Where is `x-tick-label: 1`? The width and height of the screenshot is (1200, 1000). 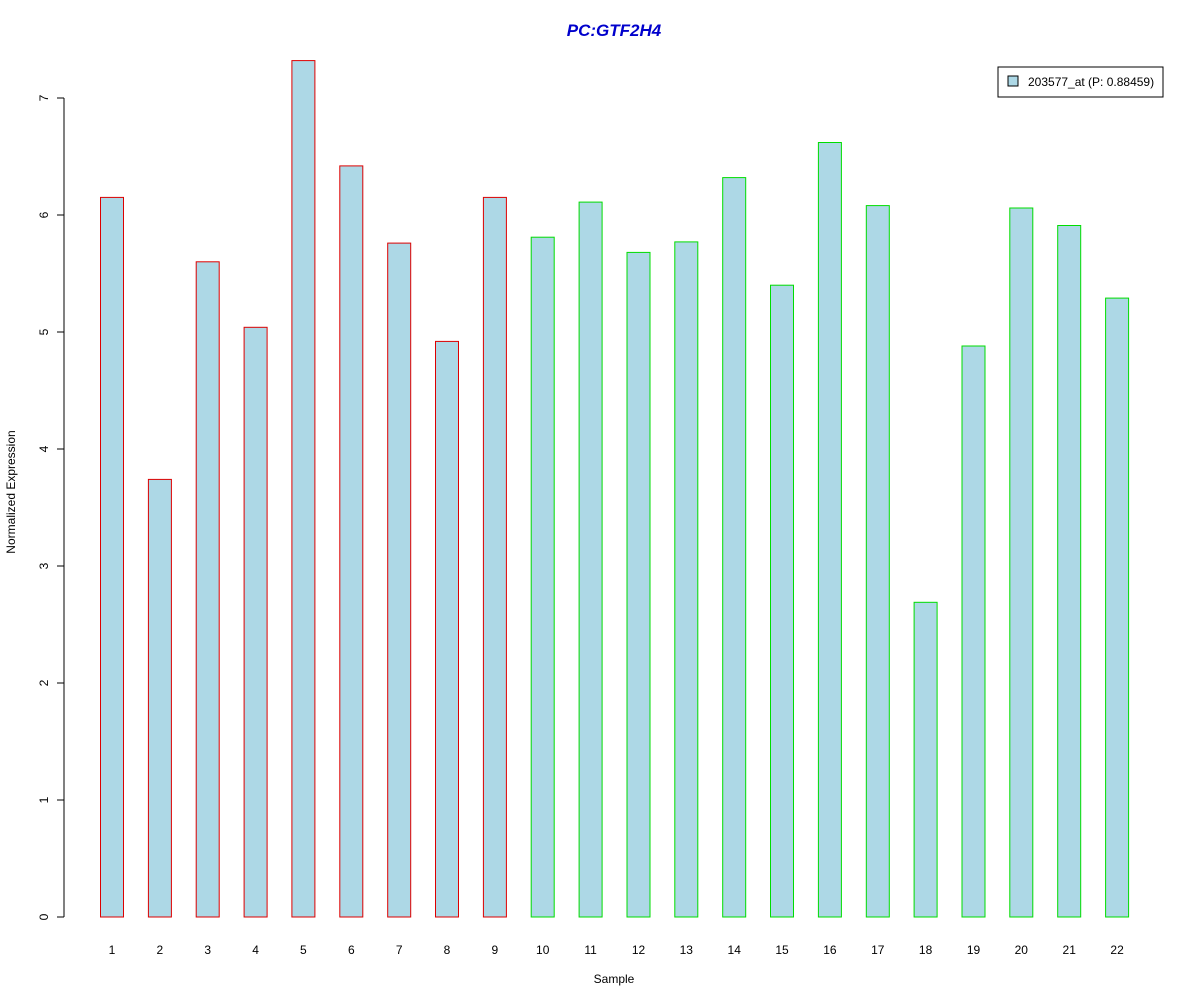 x-tick-label: 1 is located at coordinates (112, 950).